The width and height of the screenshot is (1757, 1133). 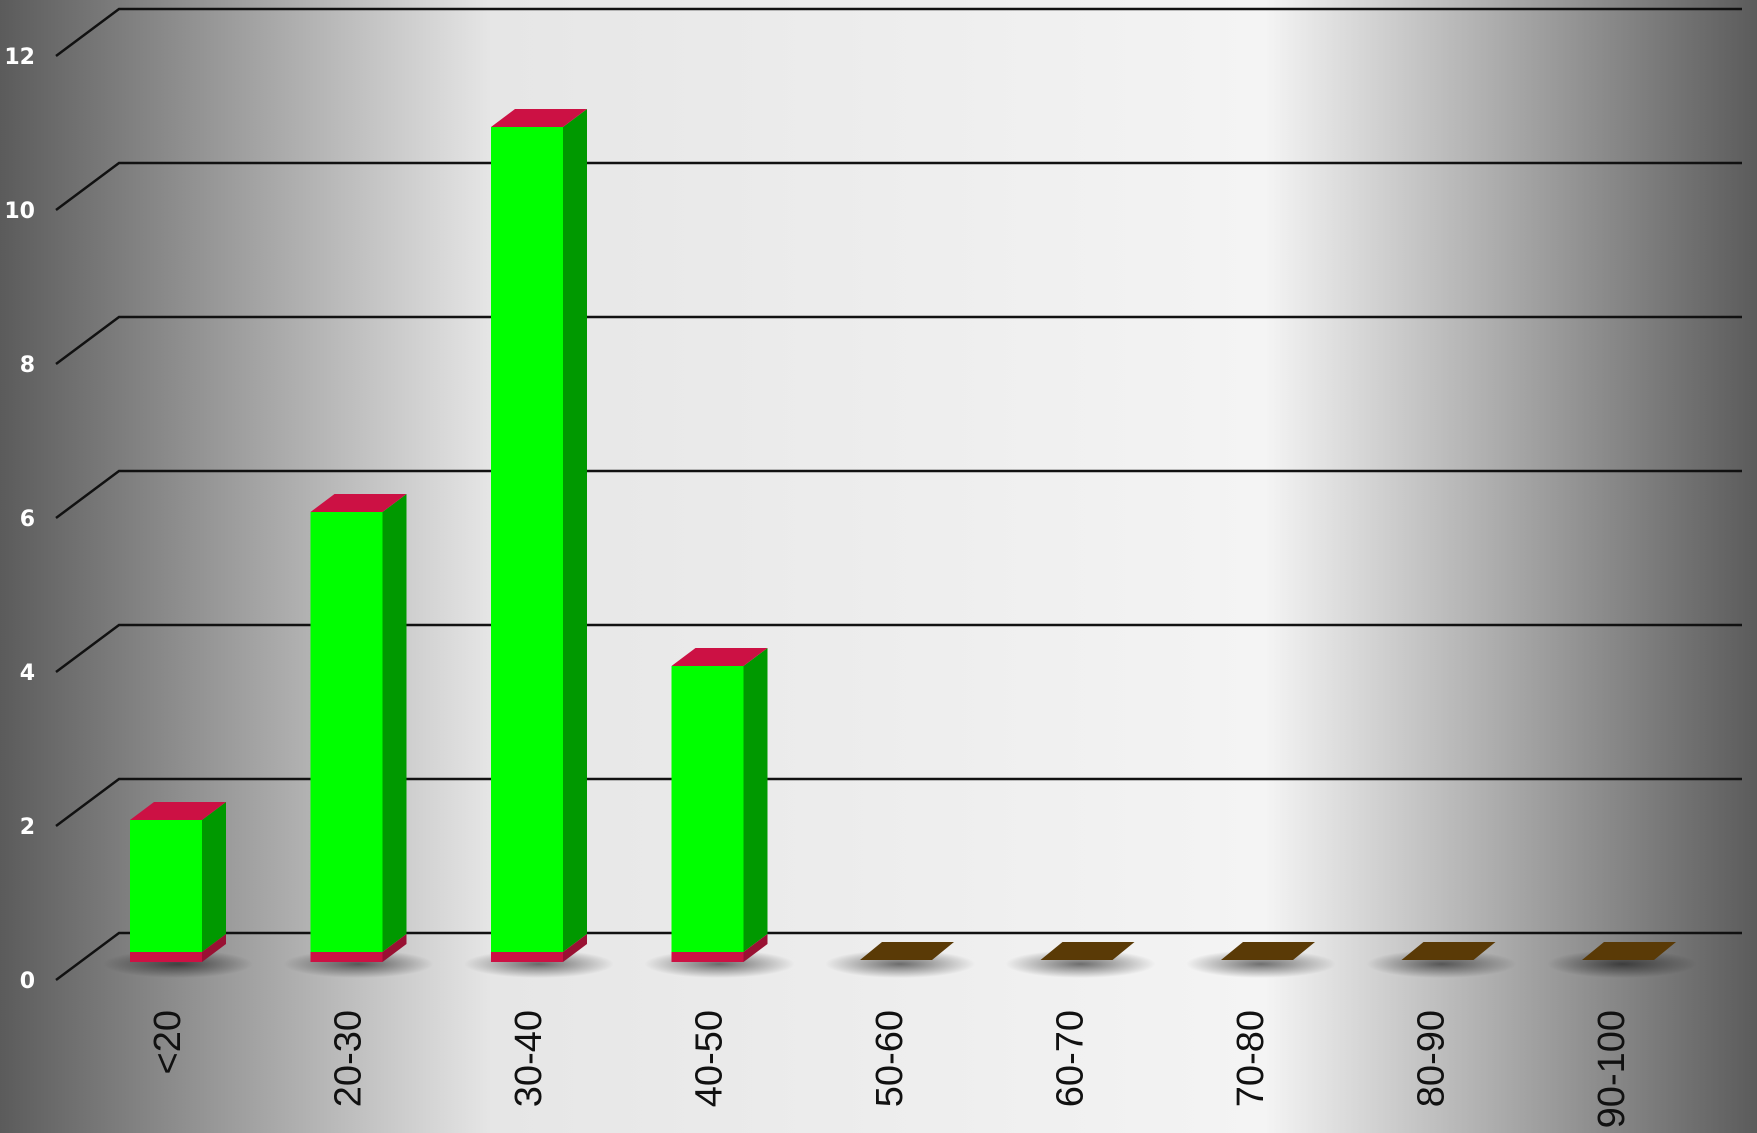 What do you see at coordinates (1071, 1058) in the screenshot?
I see `x-tick-label: 60-70` at bounding box center [1071, 1058].